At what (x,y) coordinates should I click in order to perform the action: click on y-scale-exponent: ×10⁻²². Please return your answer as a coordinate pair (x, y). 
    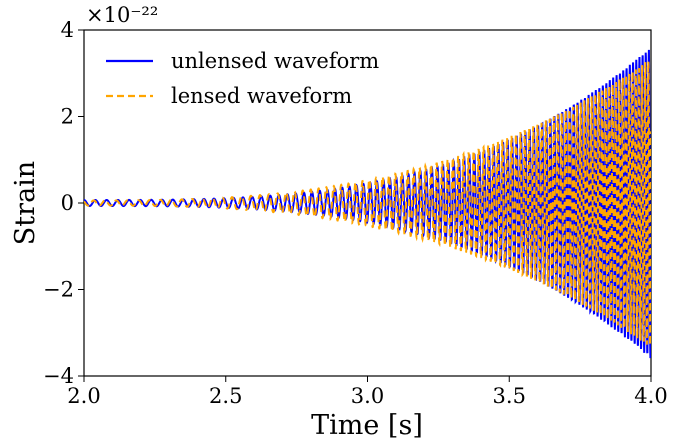
    Looking at the image, I should click on (122, 15).